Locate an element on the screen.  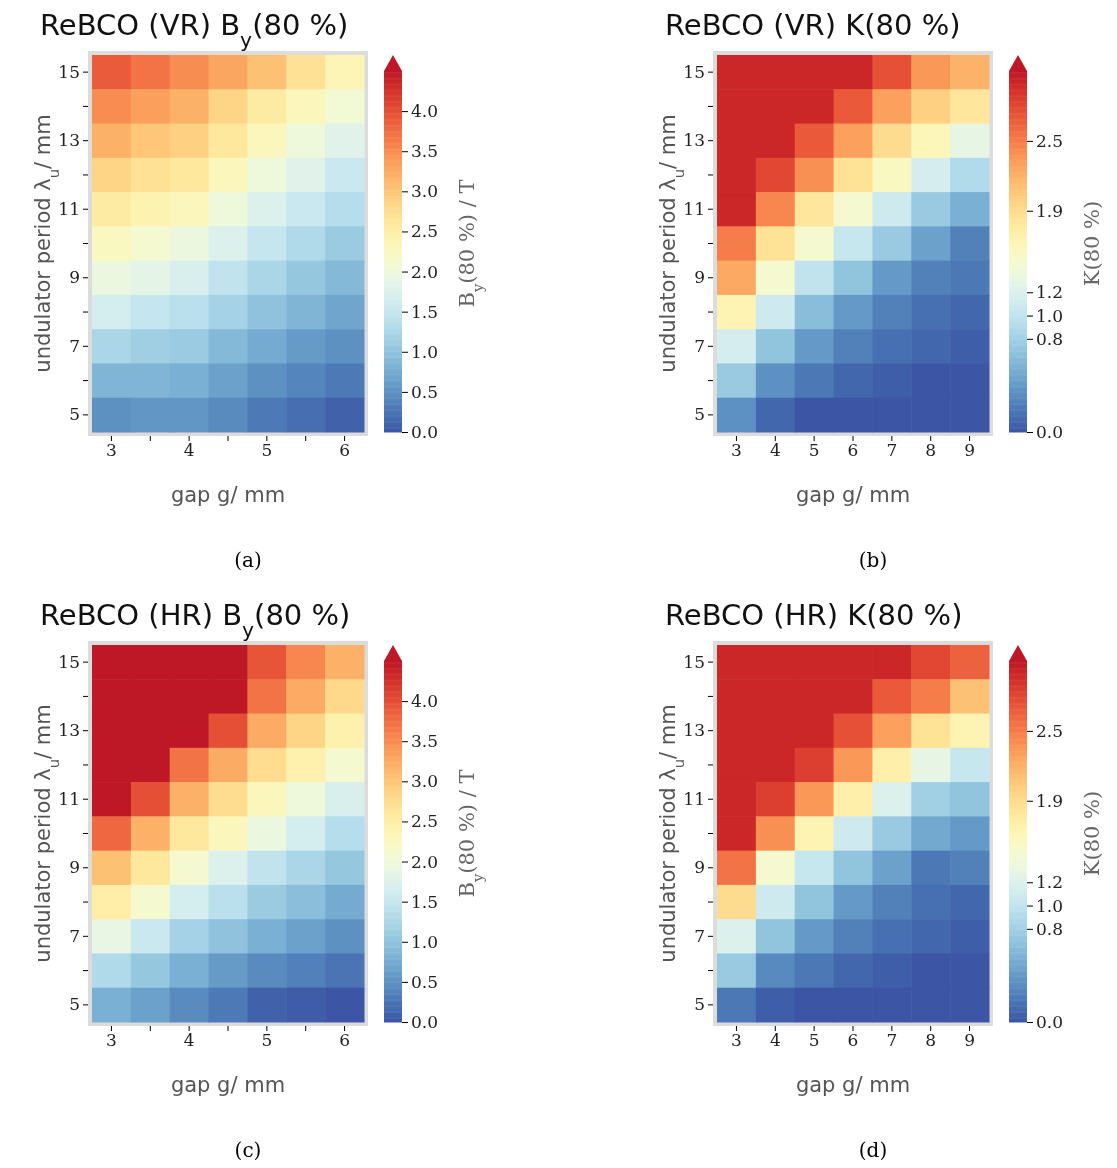
text: (d) is located at coordinates (873, 1150).